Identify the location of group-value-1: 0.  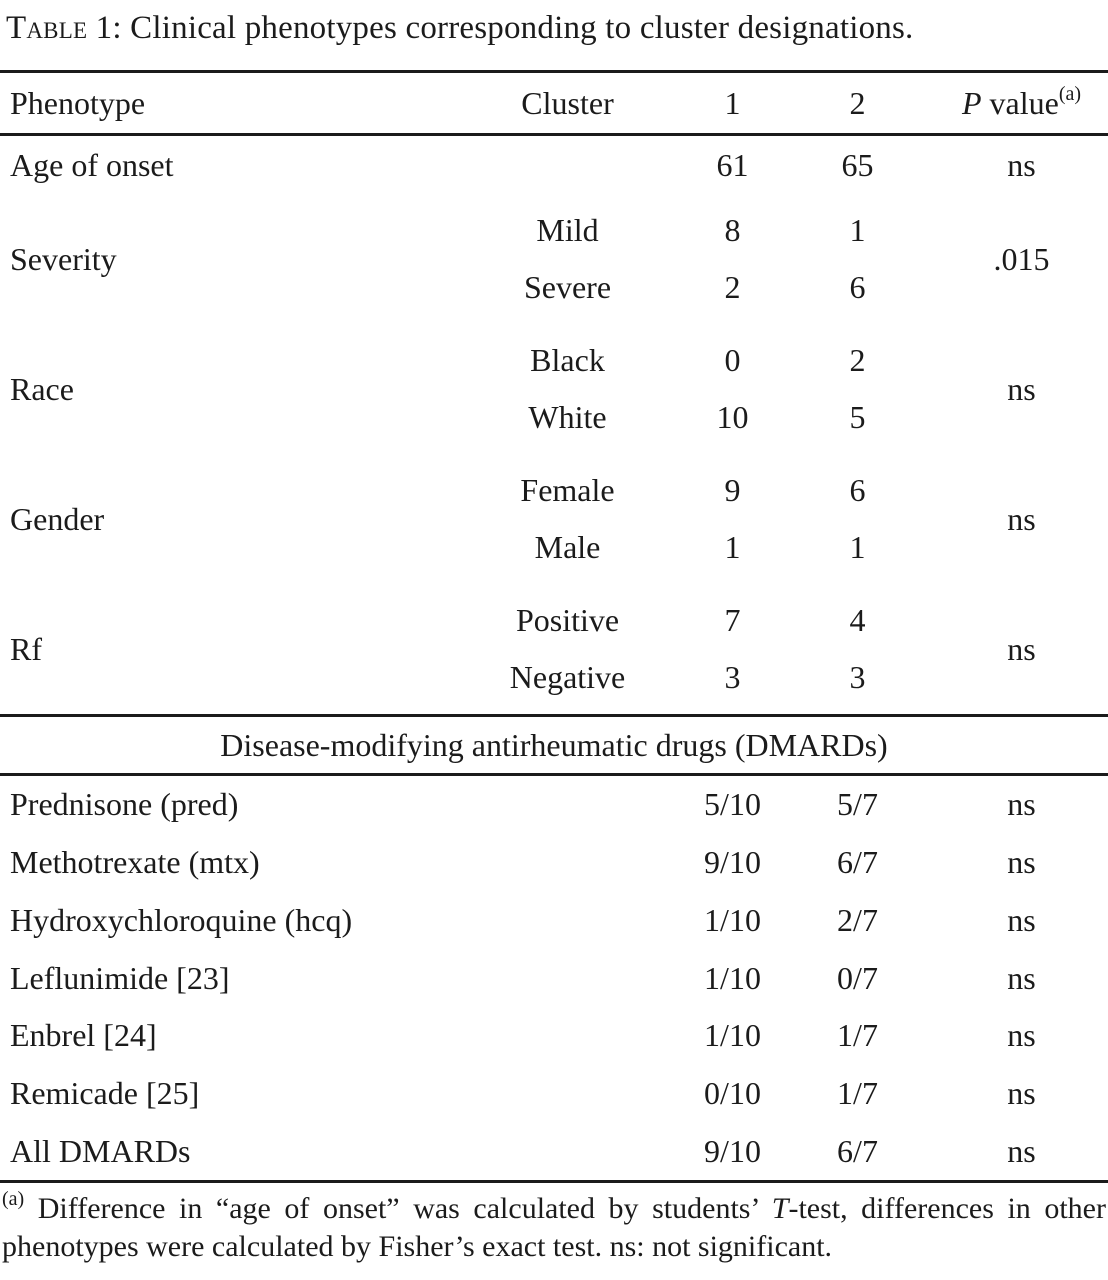
(732, 360).